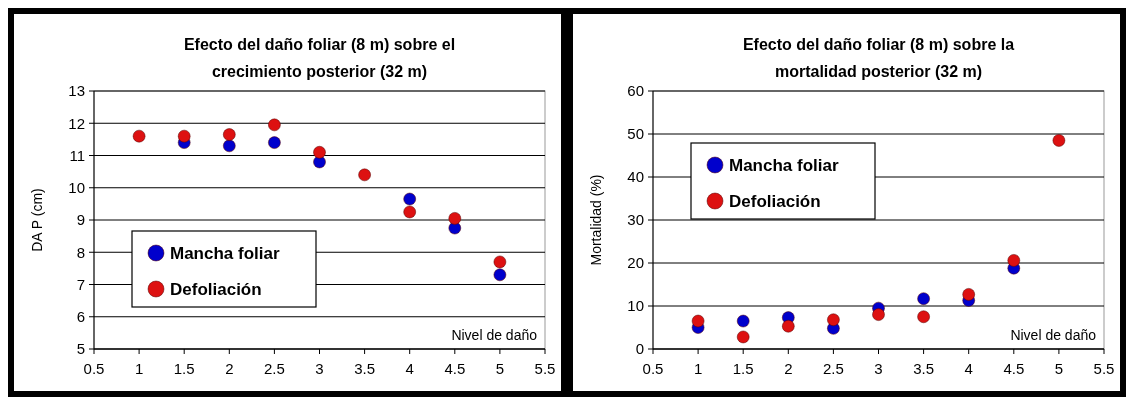 Image resolution: width=1135 pixels, height=405 pixels. I want to click on y-tick-label: 5, so click(80, 349).